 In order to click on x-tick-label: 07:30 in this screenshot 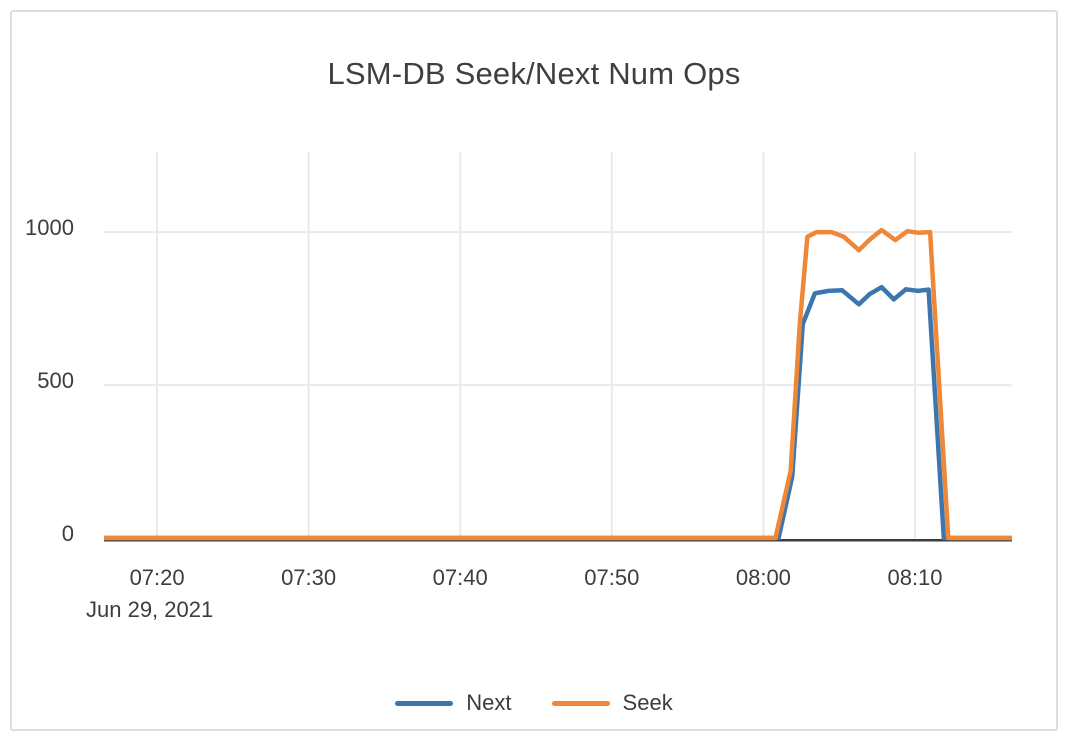, I will do `click(309, 577)`.